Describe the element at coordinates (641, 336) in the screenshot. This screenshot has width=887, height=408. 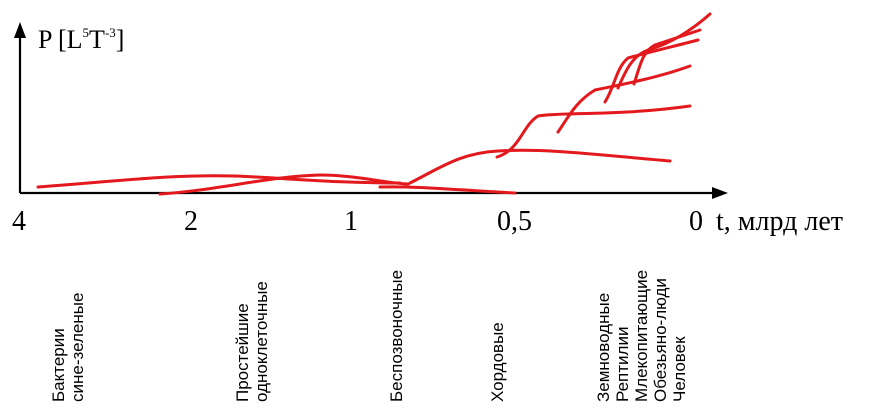
I see `group-label-mammals: Млекопитающие` at that location.